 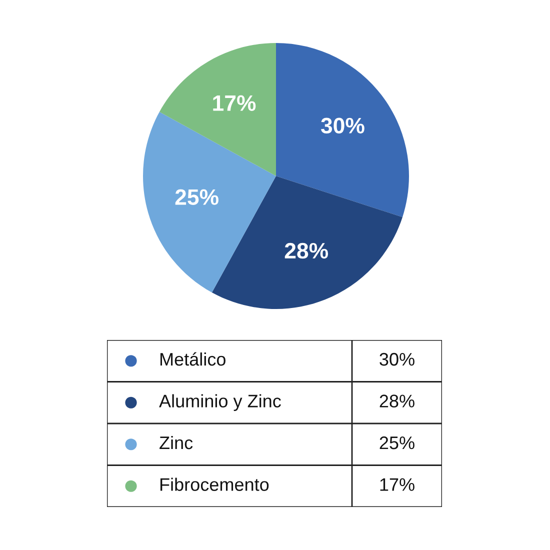 What do you see at coordinates (397, 401) in the screenshot?
I see `text: 28%` at bounding box center [397, 401].